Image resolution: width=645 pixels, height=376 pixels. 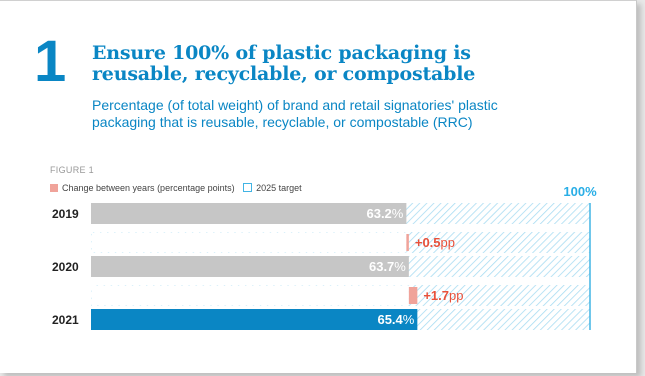 I want to click on target-label: 100%, so click(x=580, y=191).